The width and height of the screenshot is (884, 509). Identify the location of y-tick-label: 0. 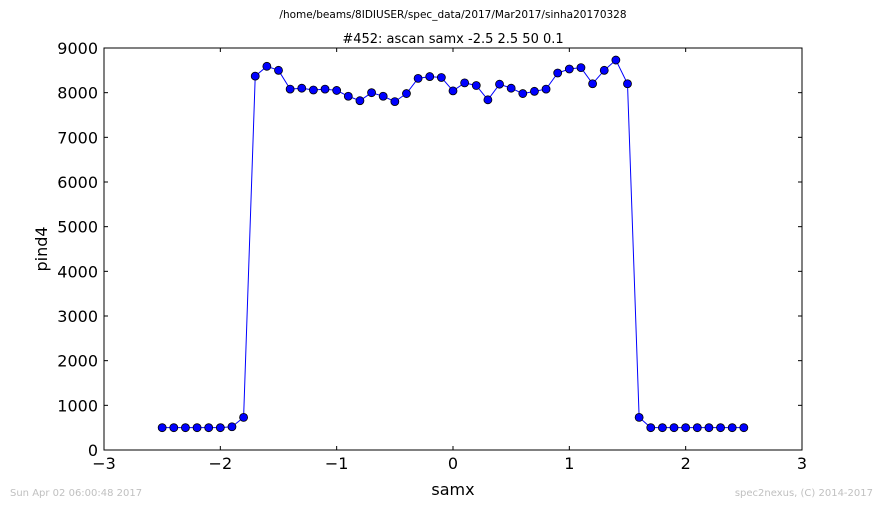
(93, 450).